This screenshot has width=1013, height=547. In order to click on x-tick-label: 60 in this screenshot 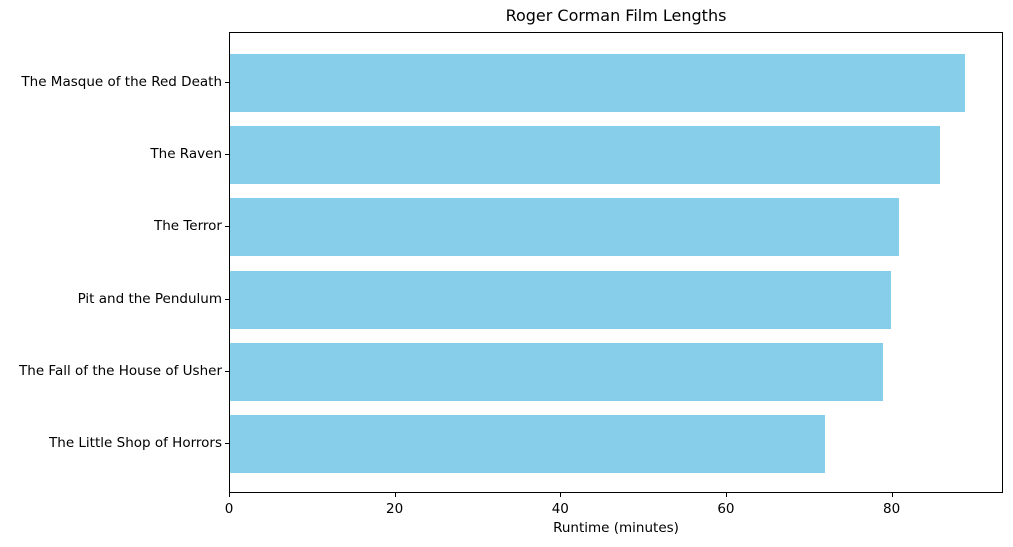, I will do `click(726, 509)`.